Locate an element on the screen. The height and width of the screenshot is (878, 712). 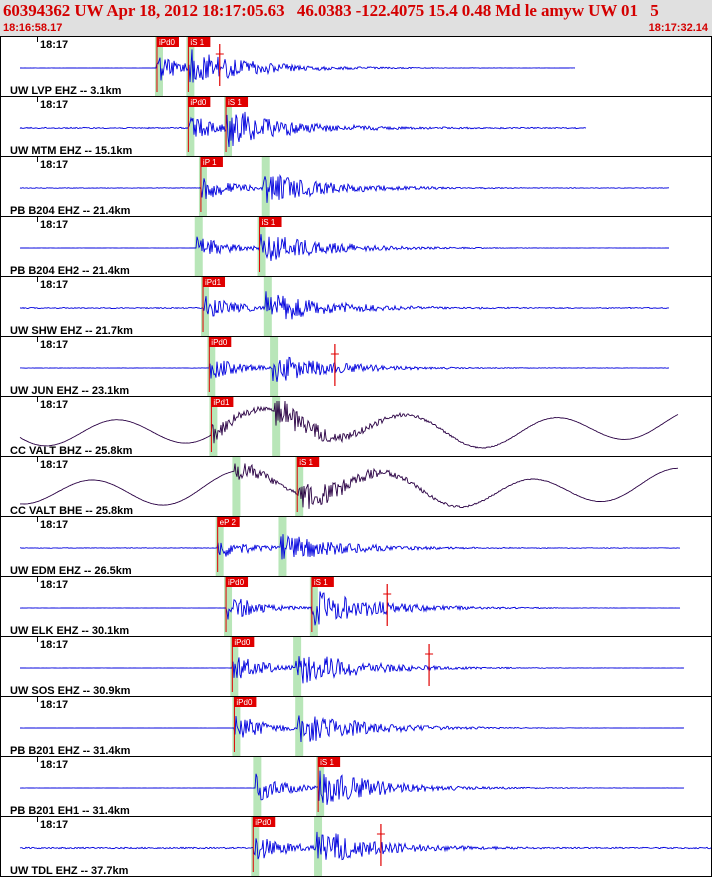
station-label: CC VALT BHE -- 25.8km is located at coordinates (71, 511).